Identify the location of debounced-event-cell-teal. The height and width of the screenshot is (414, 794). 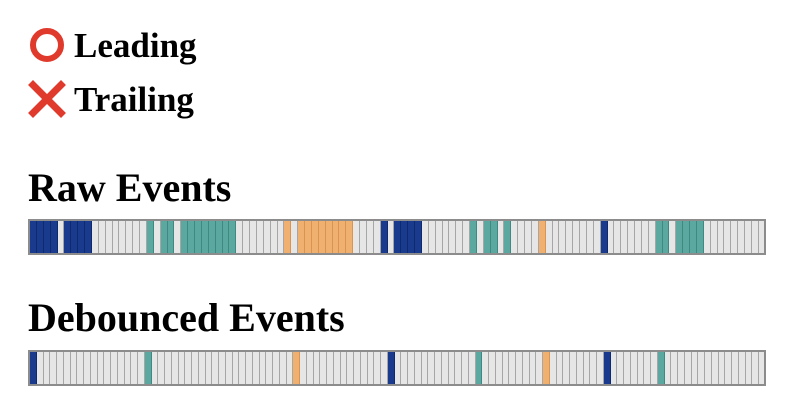
(479, 368).